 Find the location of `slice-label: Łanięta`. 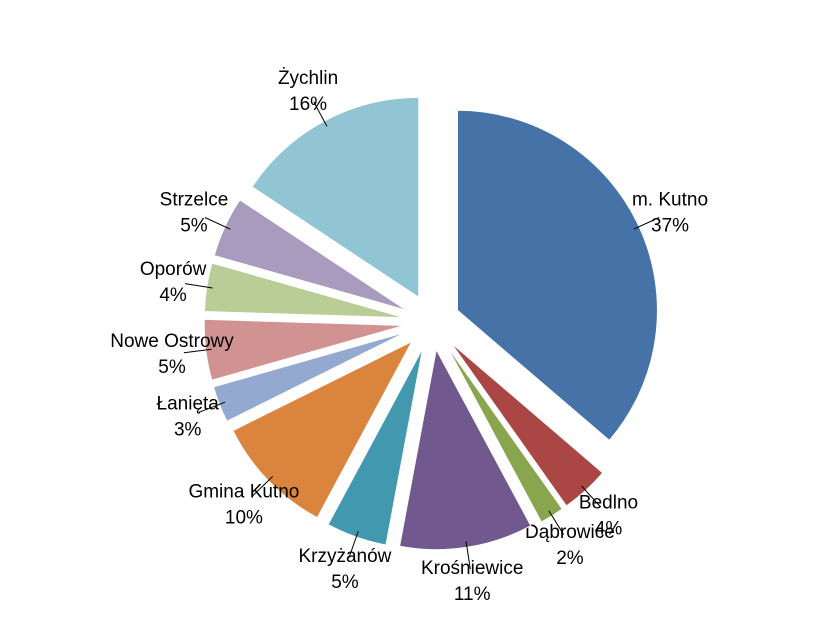

slice-label: Łanięta is located at coordinates (188, 404).